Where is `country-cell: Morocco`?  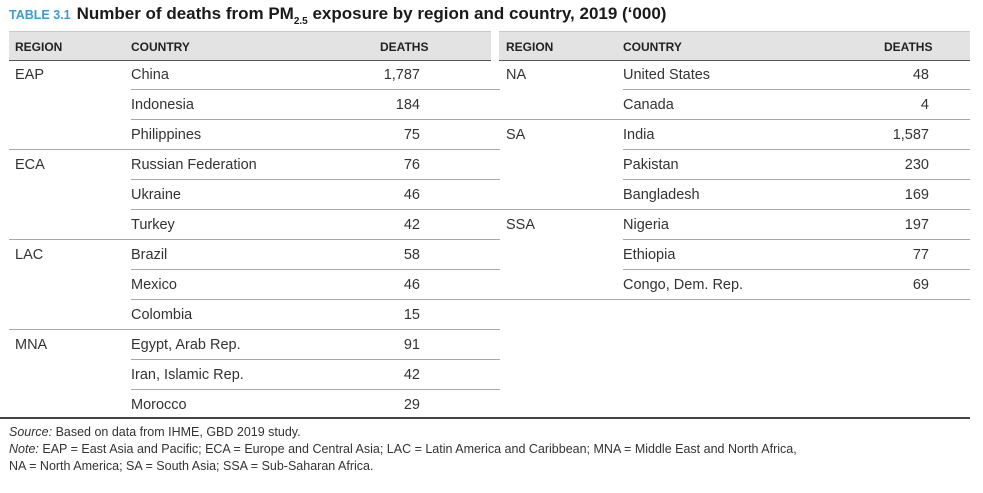
country-cell: Morocco is located at coordinates (159, 405).